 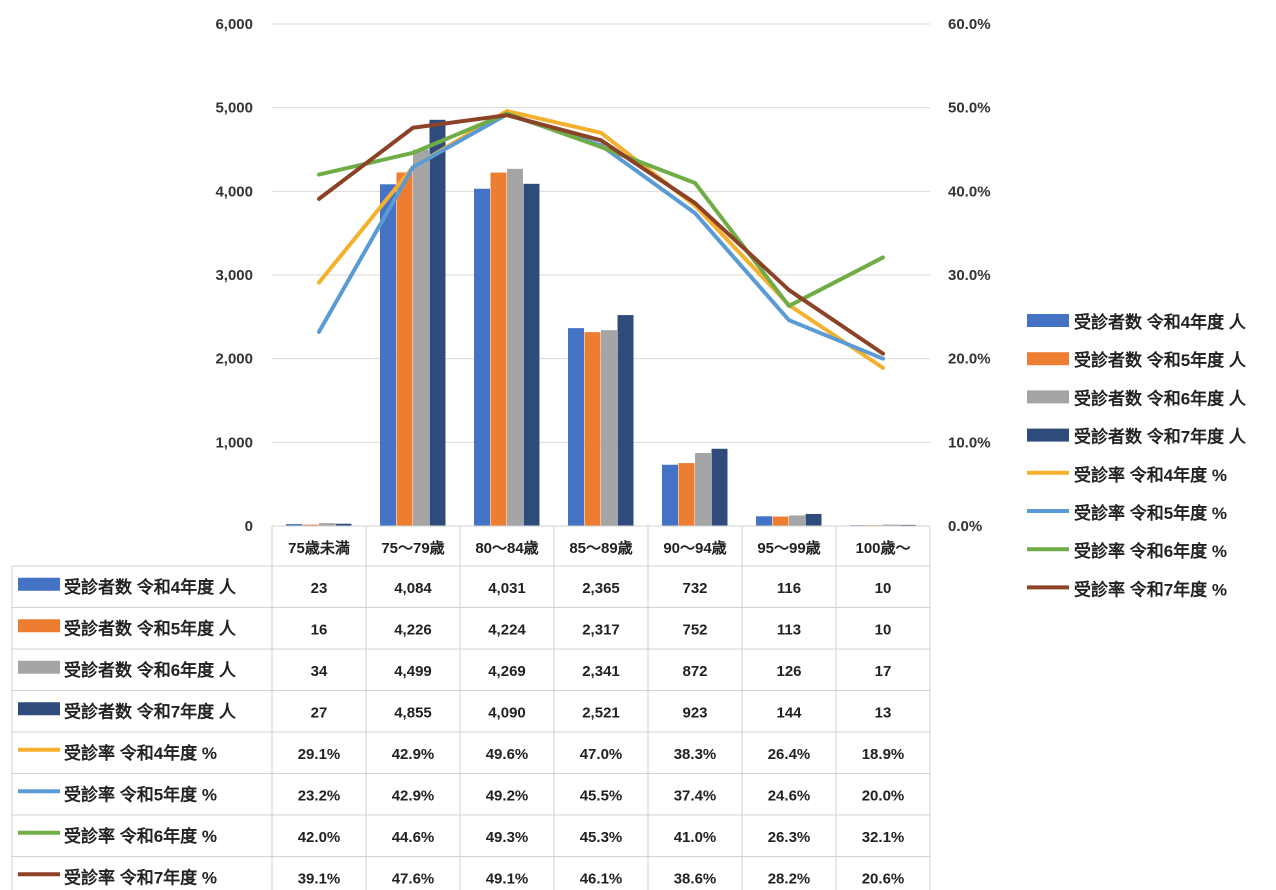 What do you see at coordinates (319, 795) in the screenshot?
I see `data-label: 23.2%` at bounding box center [319, 795].